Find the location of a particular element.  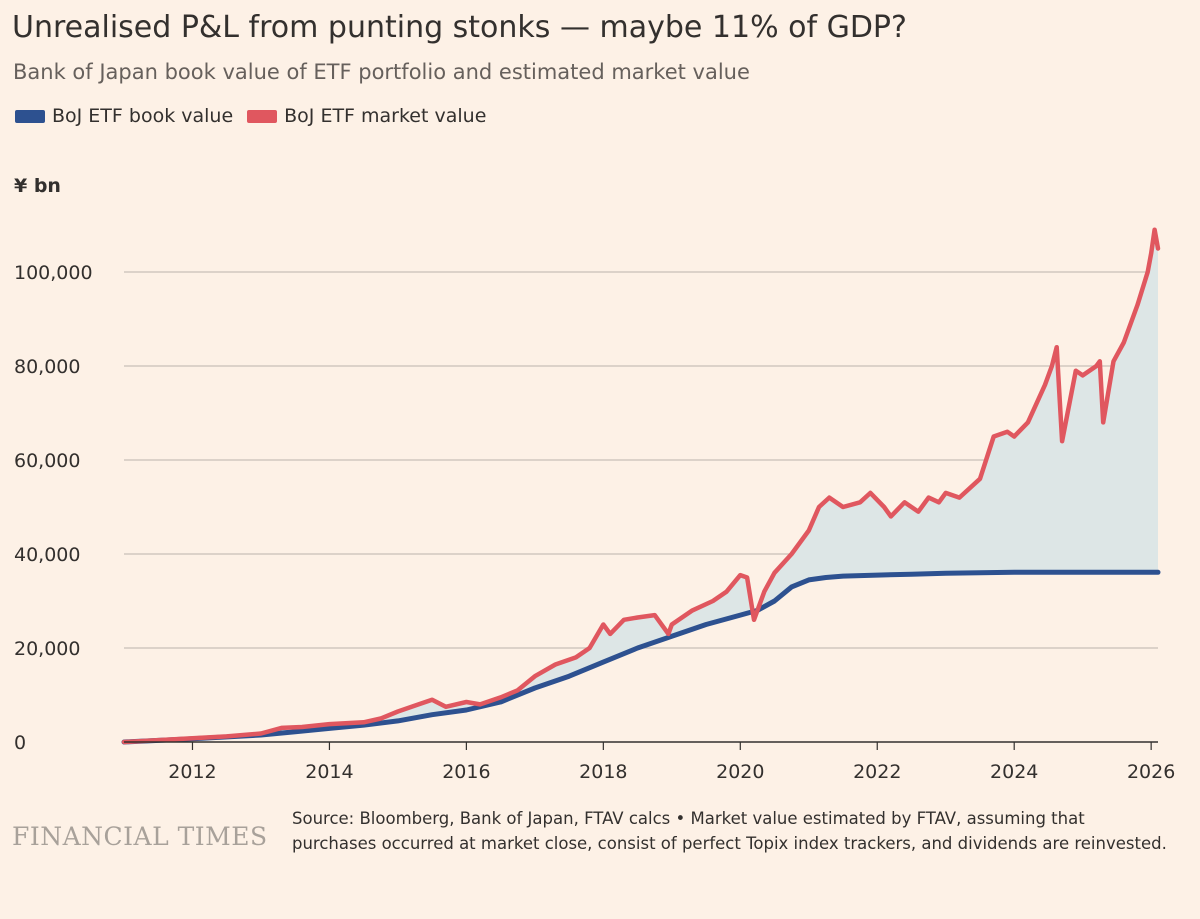

x-tick-label: 2026 is located at coordinates (1151, 772).